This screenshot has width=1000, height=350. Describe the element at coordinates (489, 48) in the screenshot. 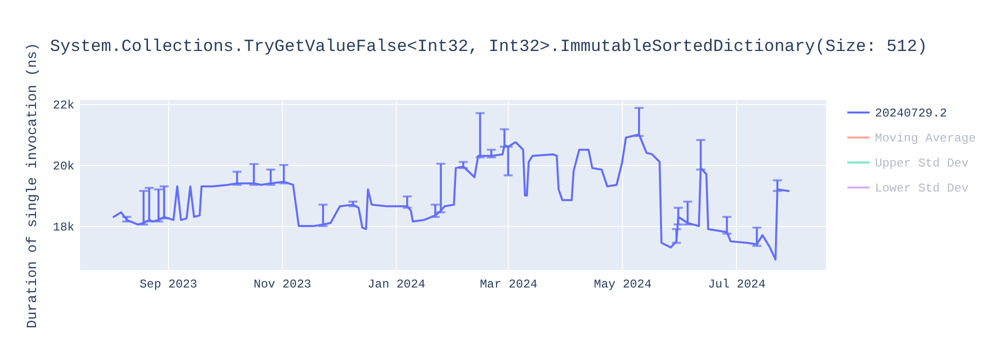

I see `chart-title: System.Collections.TryGetValueFalse<Int32, Int32>.ImmutableSortedDictionary(Size: 512)` at that location.